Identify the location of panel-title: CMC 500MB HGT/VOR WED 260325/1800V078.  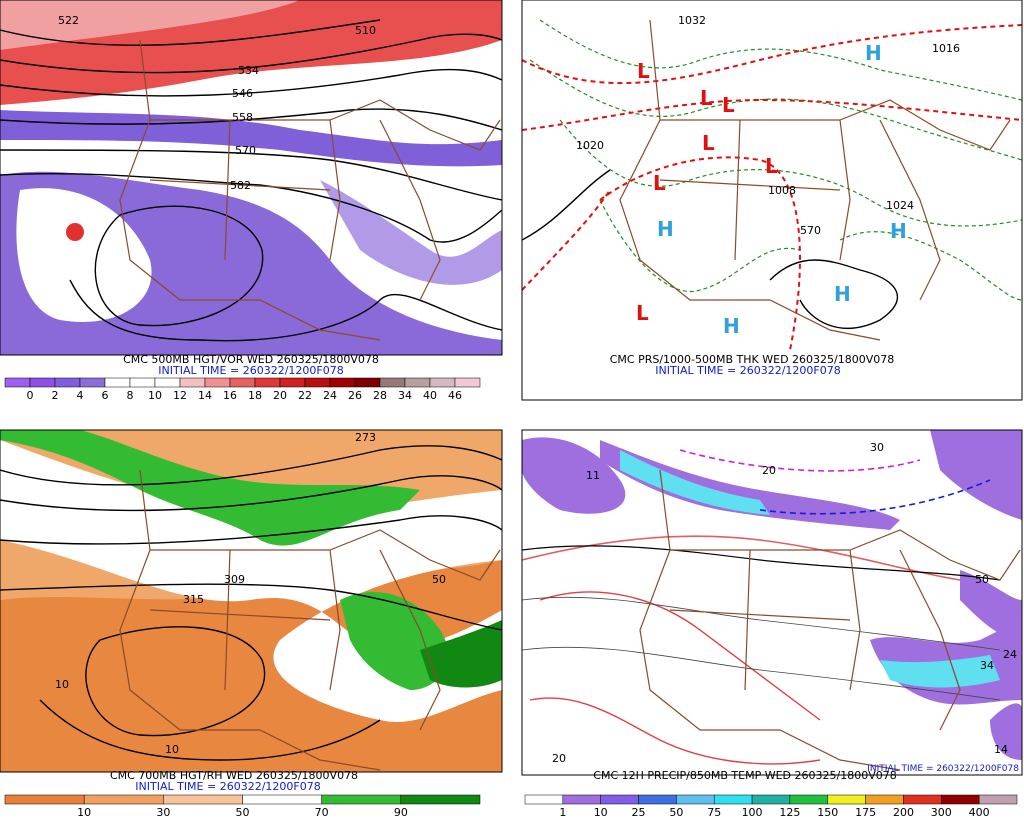
(251, 359).